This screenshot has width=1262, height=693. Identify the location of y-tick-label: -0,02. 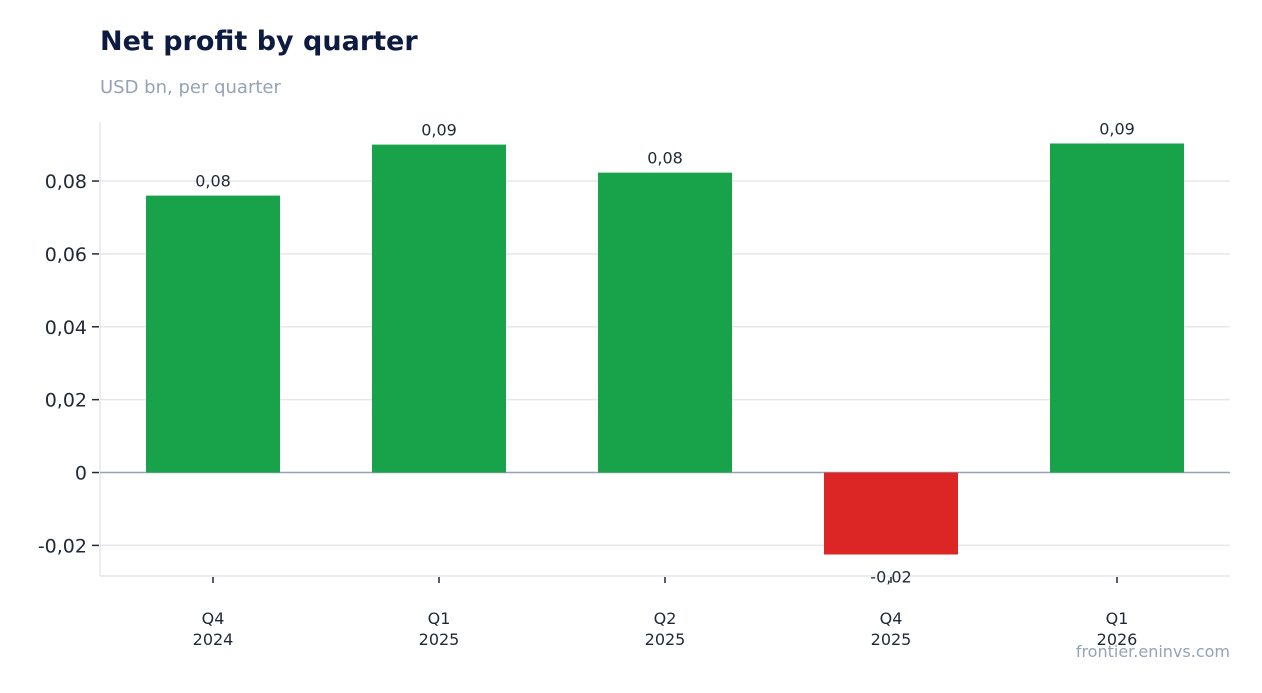
(62, 546).